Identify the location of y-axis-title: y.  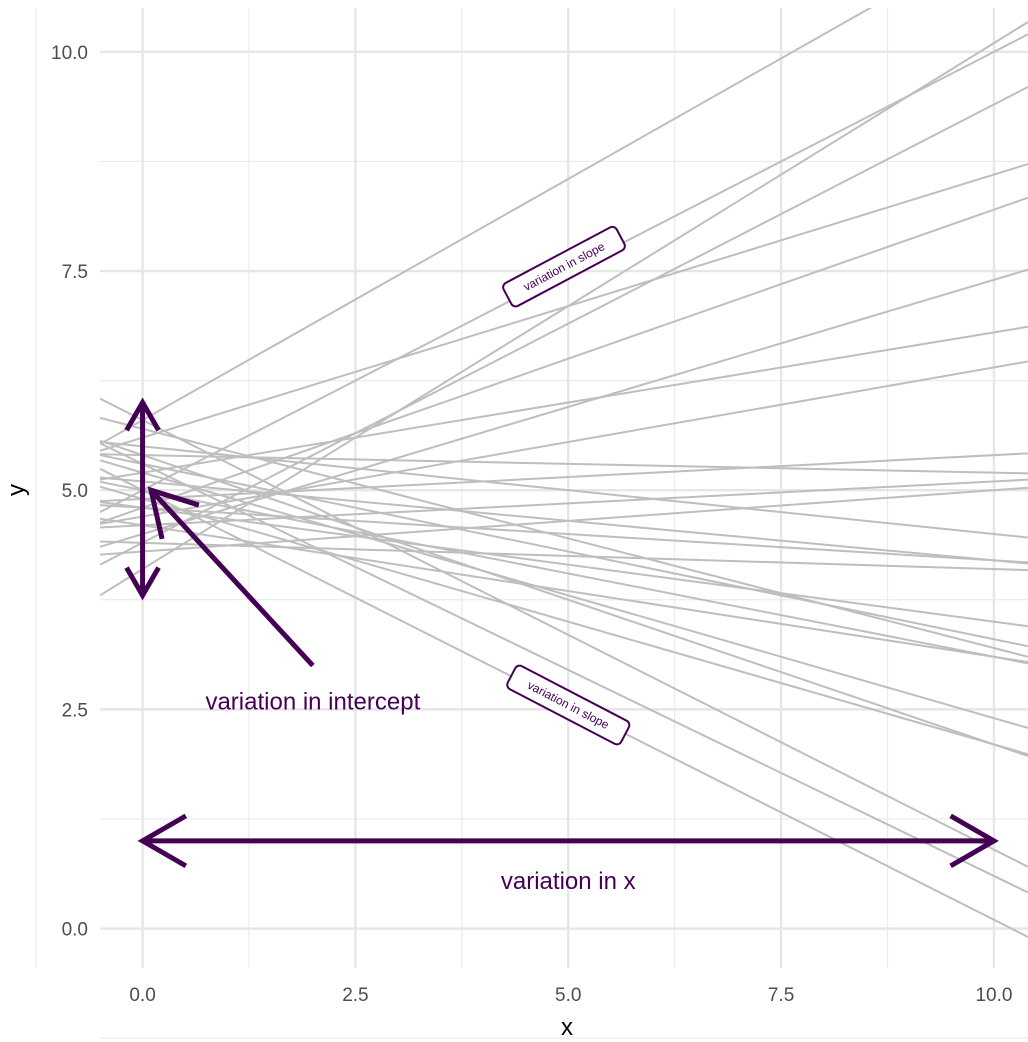
(16, 490).